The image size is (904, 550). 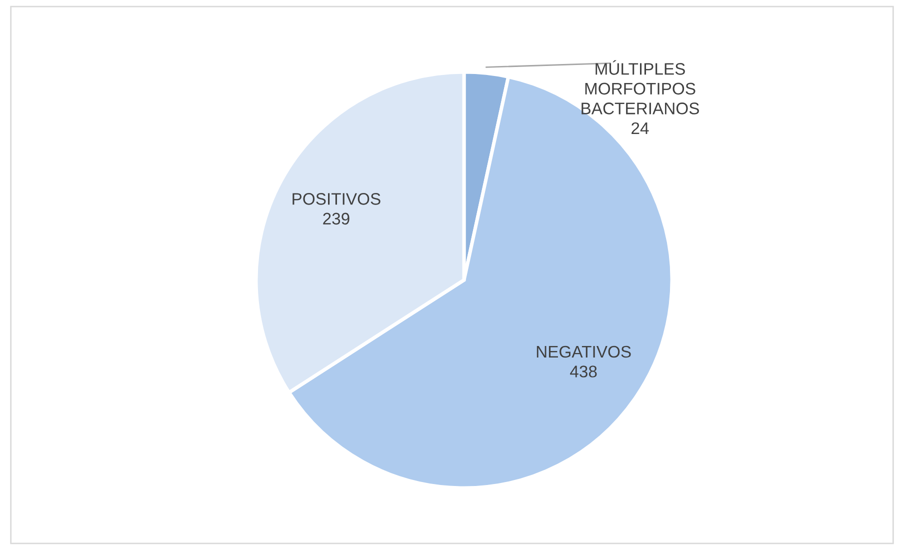 I want to click on slice-label: MÚLTIPLES MORFOTIPOS BACTERIANOS, so click(x=640, y=87).